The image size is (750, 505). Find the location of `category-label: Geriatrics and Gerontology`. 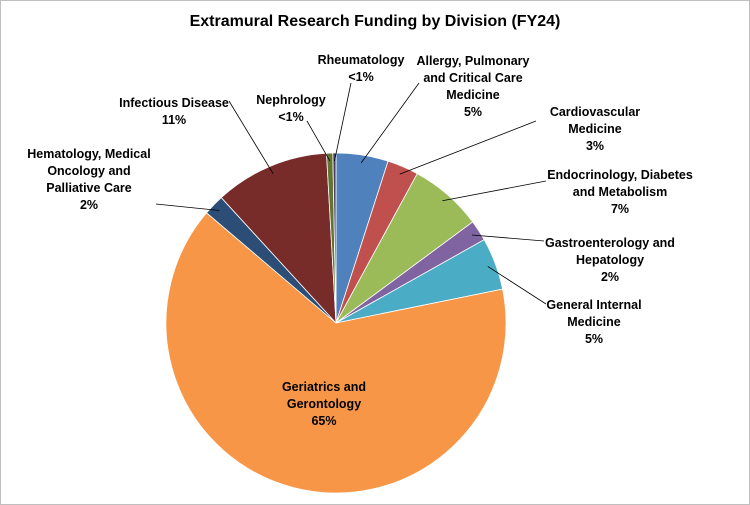

category-label: Geriatrics and Gerontology is located at coordinates (324, 395).